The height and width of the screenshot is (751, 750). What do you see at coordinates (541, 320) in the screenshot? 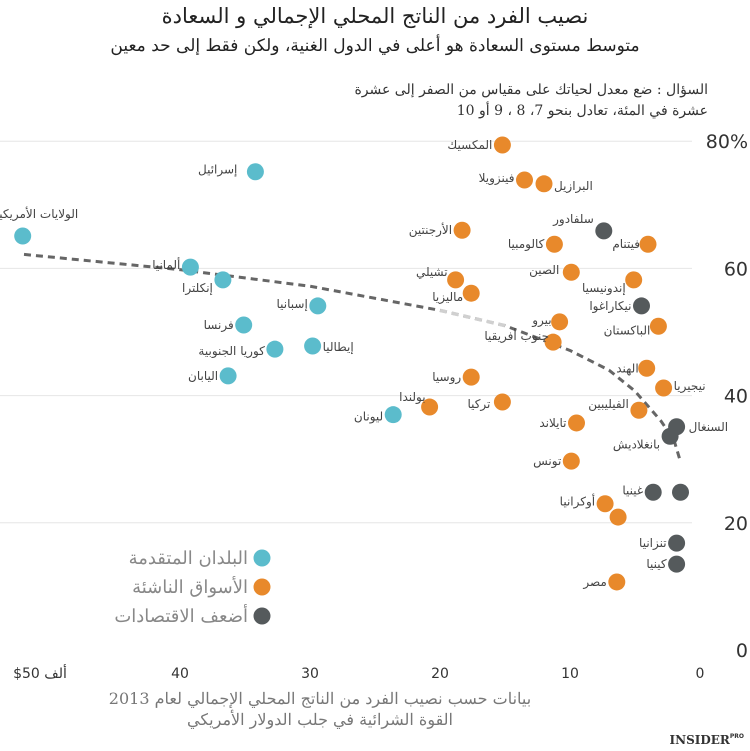
I see `point-label: بيرو` at bounding box center [541, 320].